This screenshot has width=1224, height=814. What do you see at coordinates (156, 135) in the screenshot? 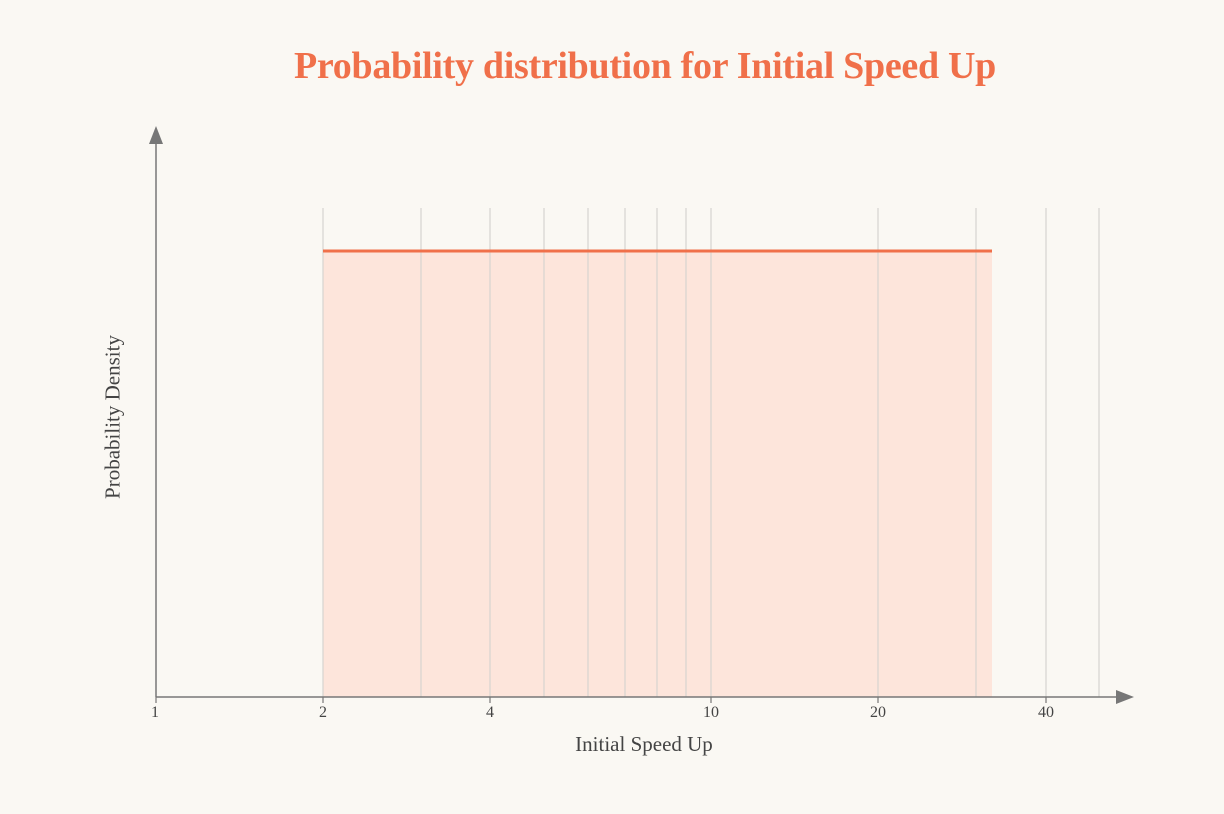
I see `y-axis-arrow-icon` at bounding box center [156, 135].